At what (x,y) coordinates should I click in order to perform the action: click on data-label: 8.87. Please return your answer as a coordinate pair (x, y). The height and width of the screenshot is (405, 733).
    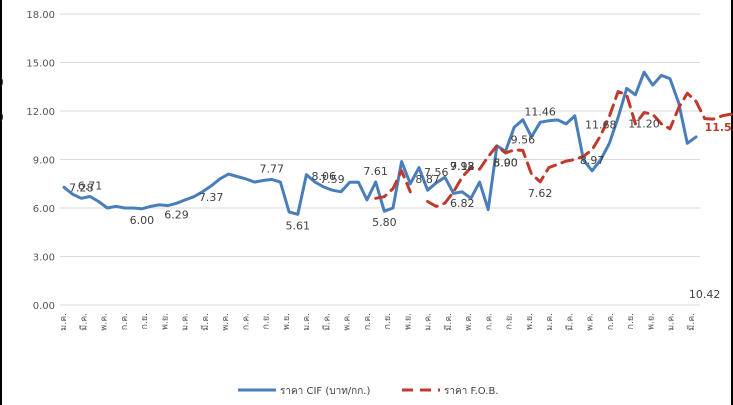
    Looking at the image, I should click on (427, 179).